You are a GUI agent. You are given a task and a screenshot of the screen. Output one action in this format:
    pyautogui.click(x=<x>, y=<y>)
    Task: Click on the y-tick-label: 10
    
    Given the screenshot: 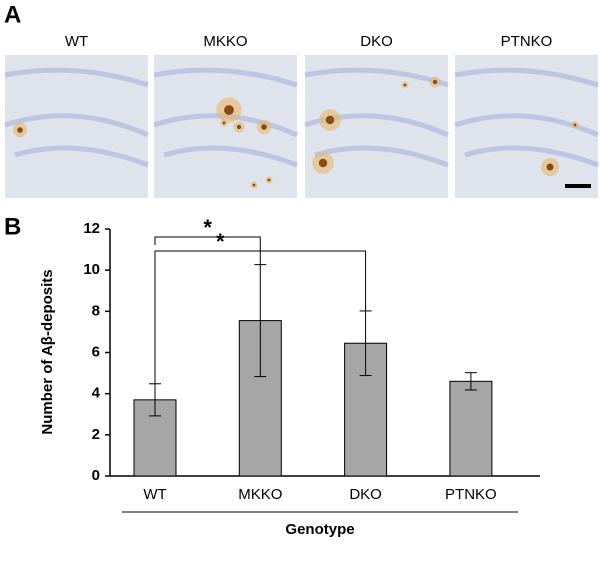 What is the action you would take?
    pyautogui.click(x=91, y=269)
    